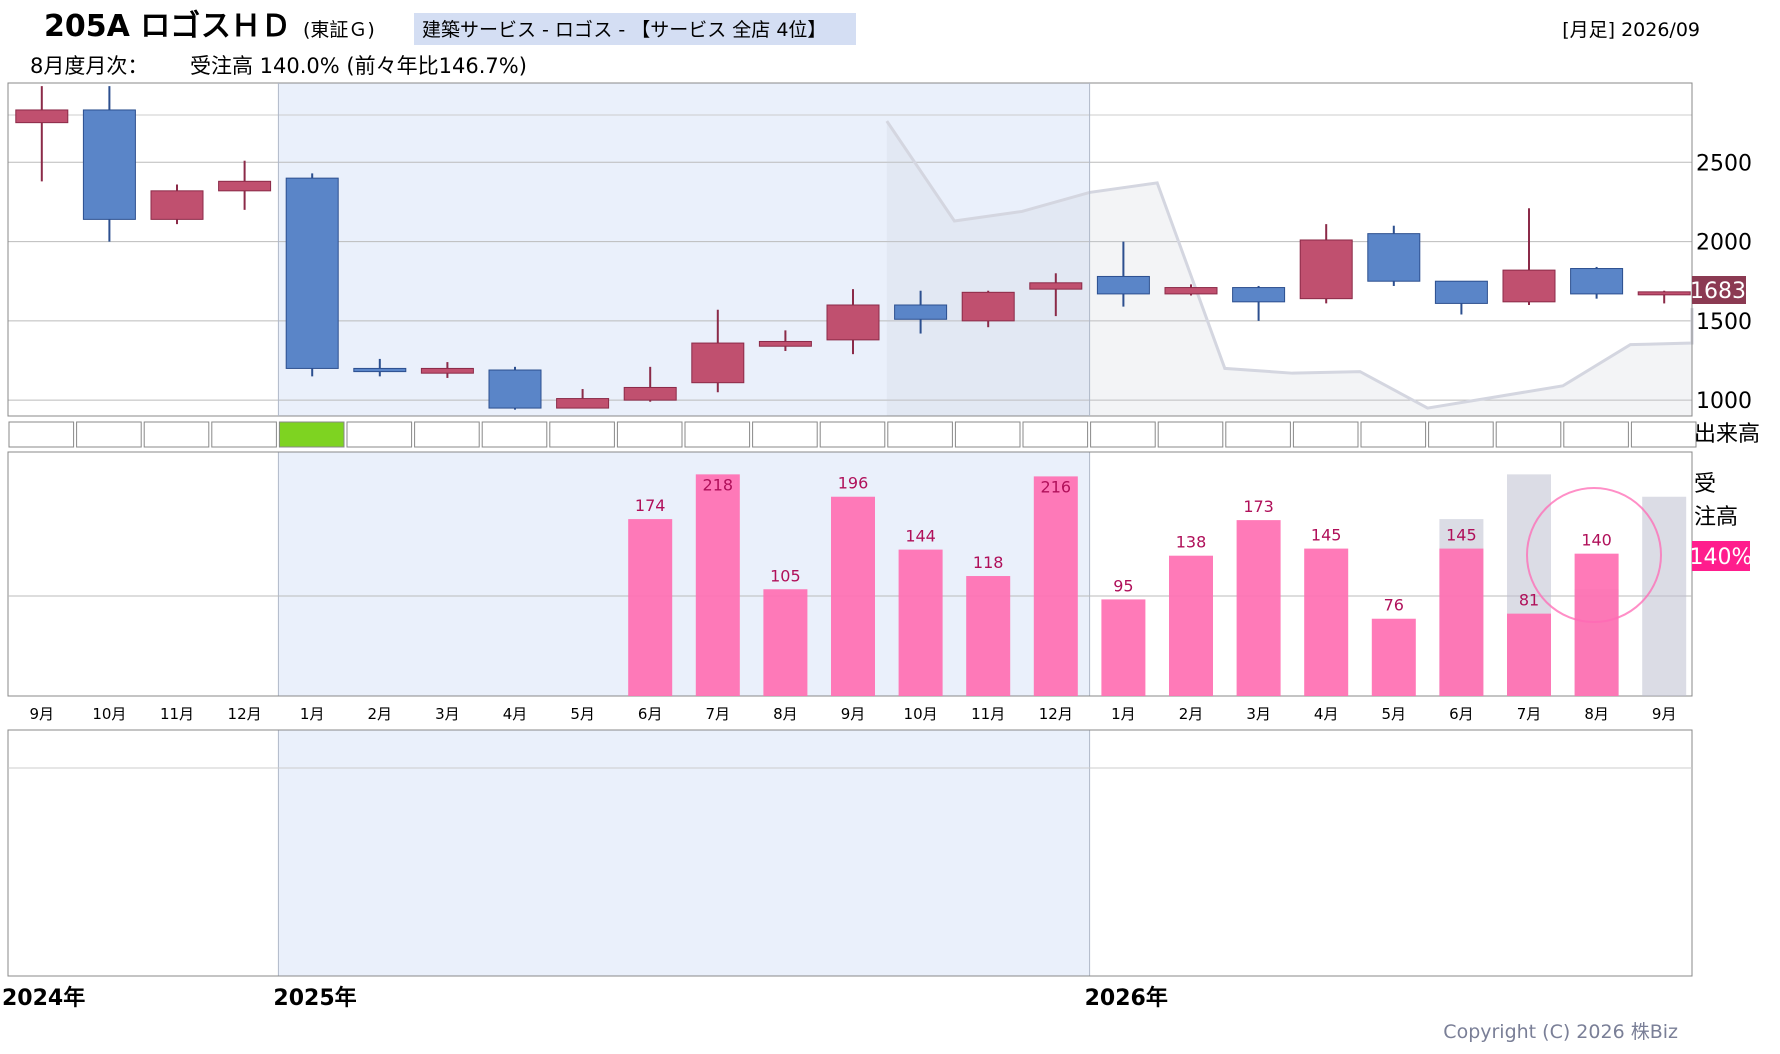  I want to click on previous-price-line, so click(1289, 265).